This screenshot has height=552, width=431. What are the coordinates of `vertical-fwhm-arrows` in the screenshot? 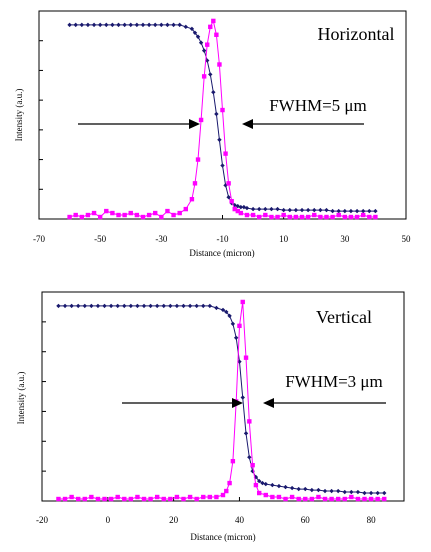 It's located at (254, 403).